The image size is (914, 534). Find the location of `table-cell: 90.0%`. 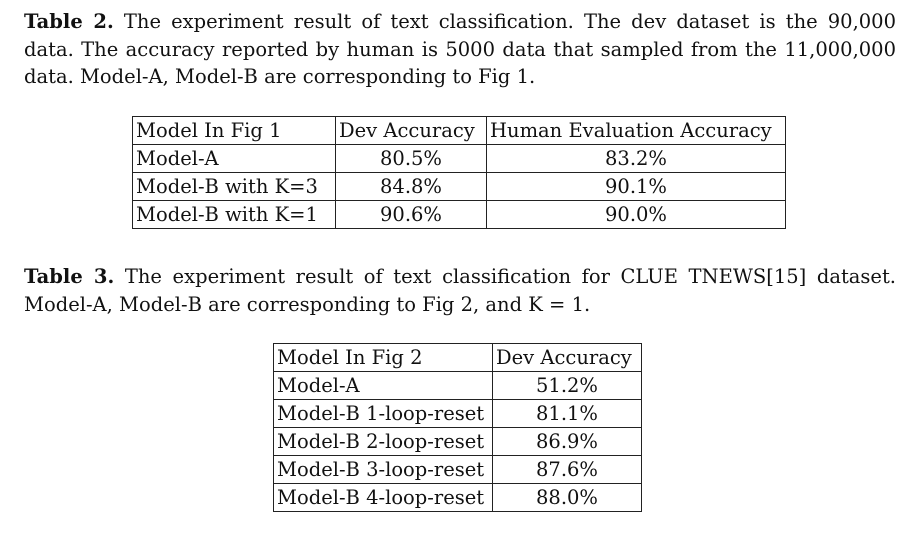

table-cell: 90.0% is located at coordinates (636, 214).